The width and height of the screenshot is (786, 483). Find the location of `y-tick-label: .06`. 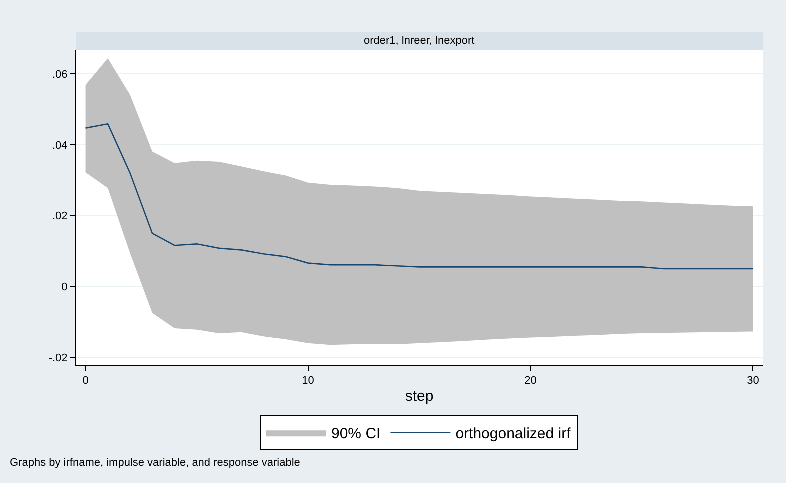

y-tick-label: .06 is located at coordinates (60, 74).